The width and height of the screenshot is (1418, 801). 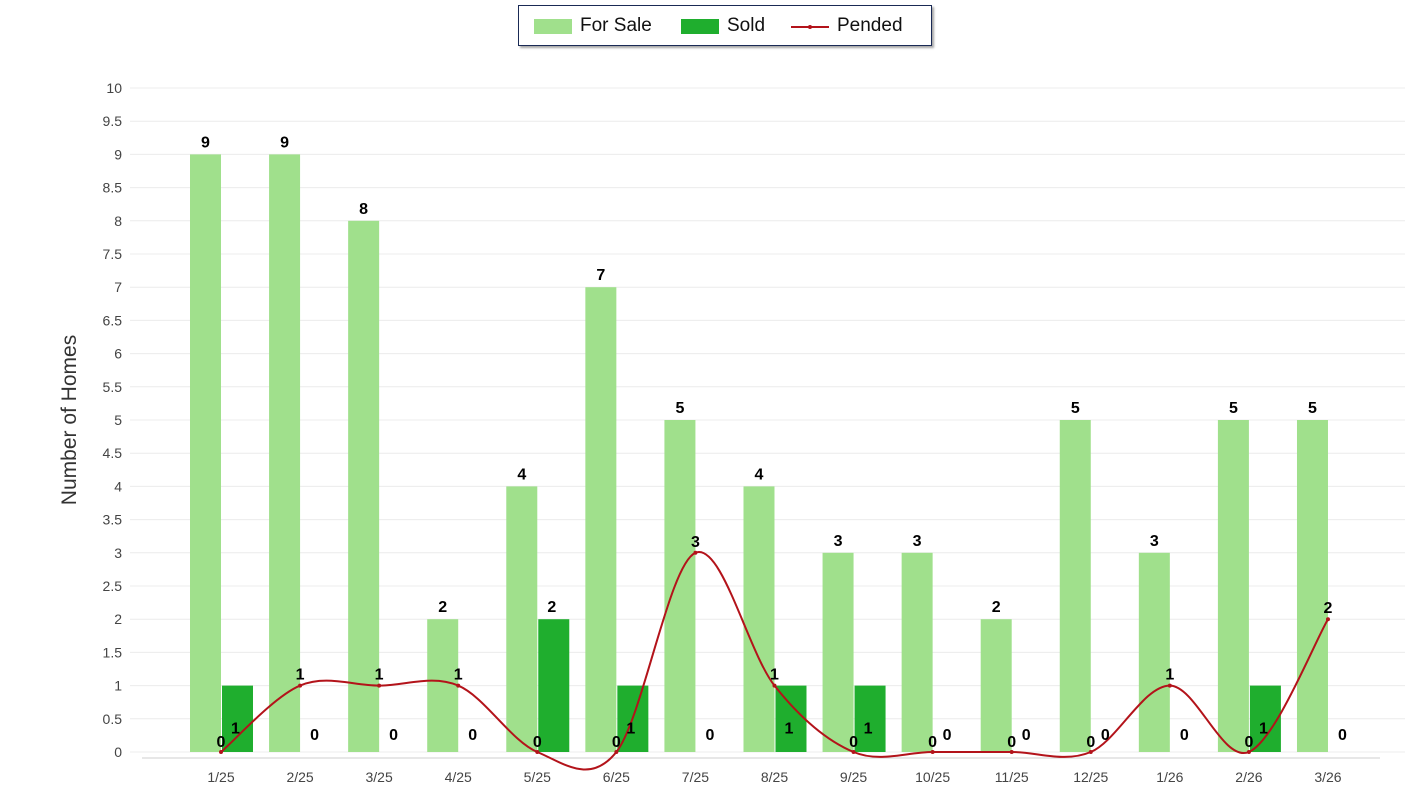 What do you see at coordinates (220, 777) in the screenshot?
I see `x-tick-label: 1/25` at bounding box center [220, 777].